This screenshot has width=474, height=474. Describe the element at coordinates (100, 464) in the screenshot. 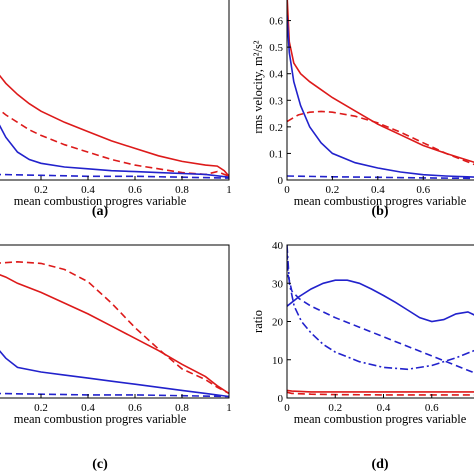

I see `panel-label: (c)` at that location.